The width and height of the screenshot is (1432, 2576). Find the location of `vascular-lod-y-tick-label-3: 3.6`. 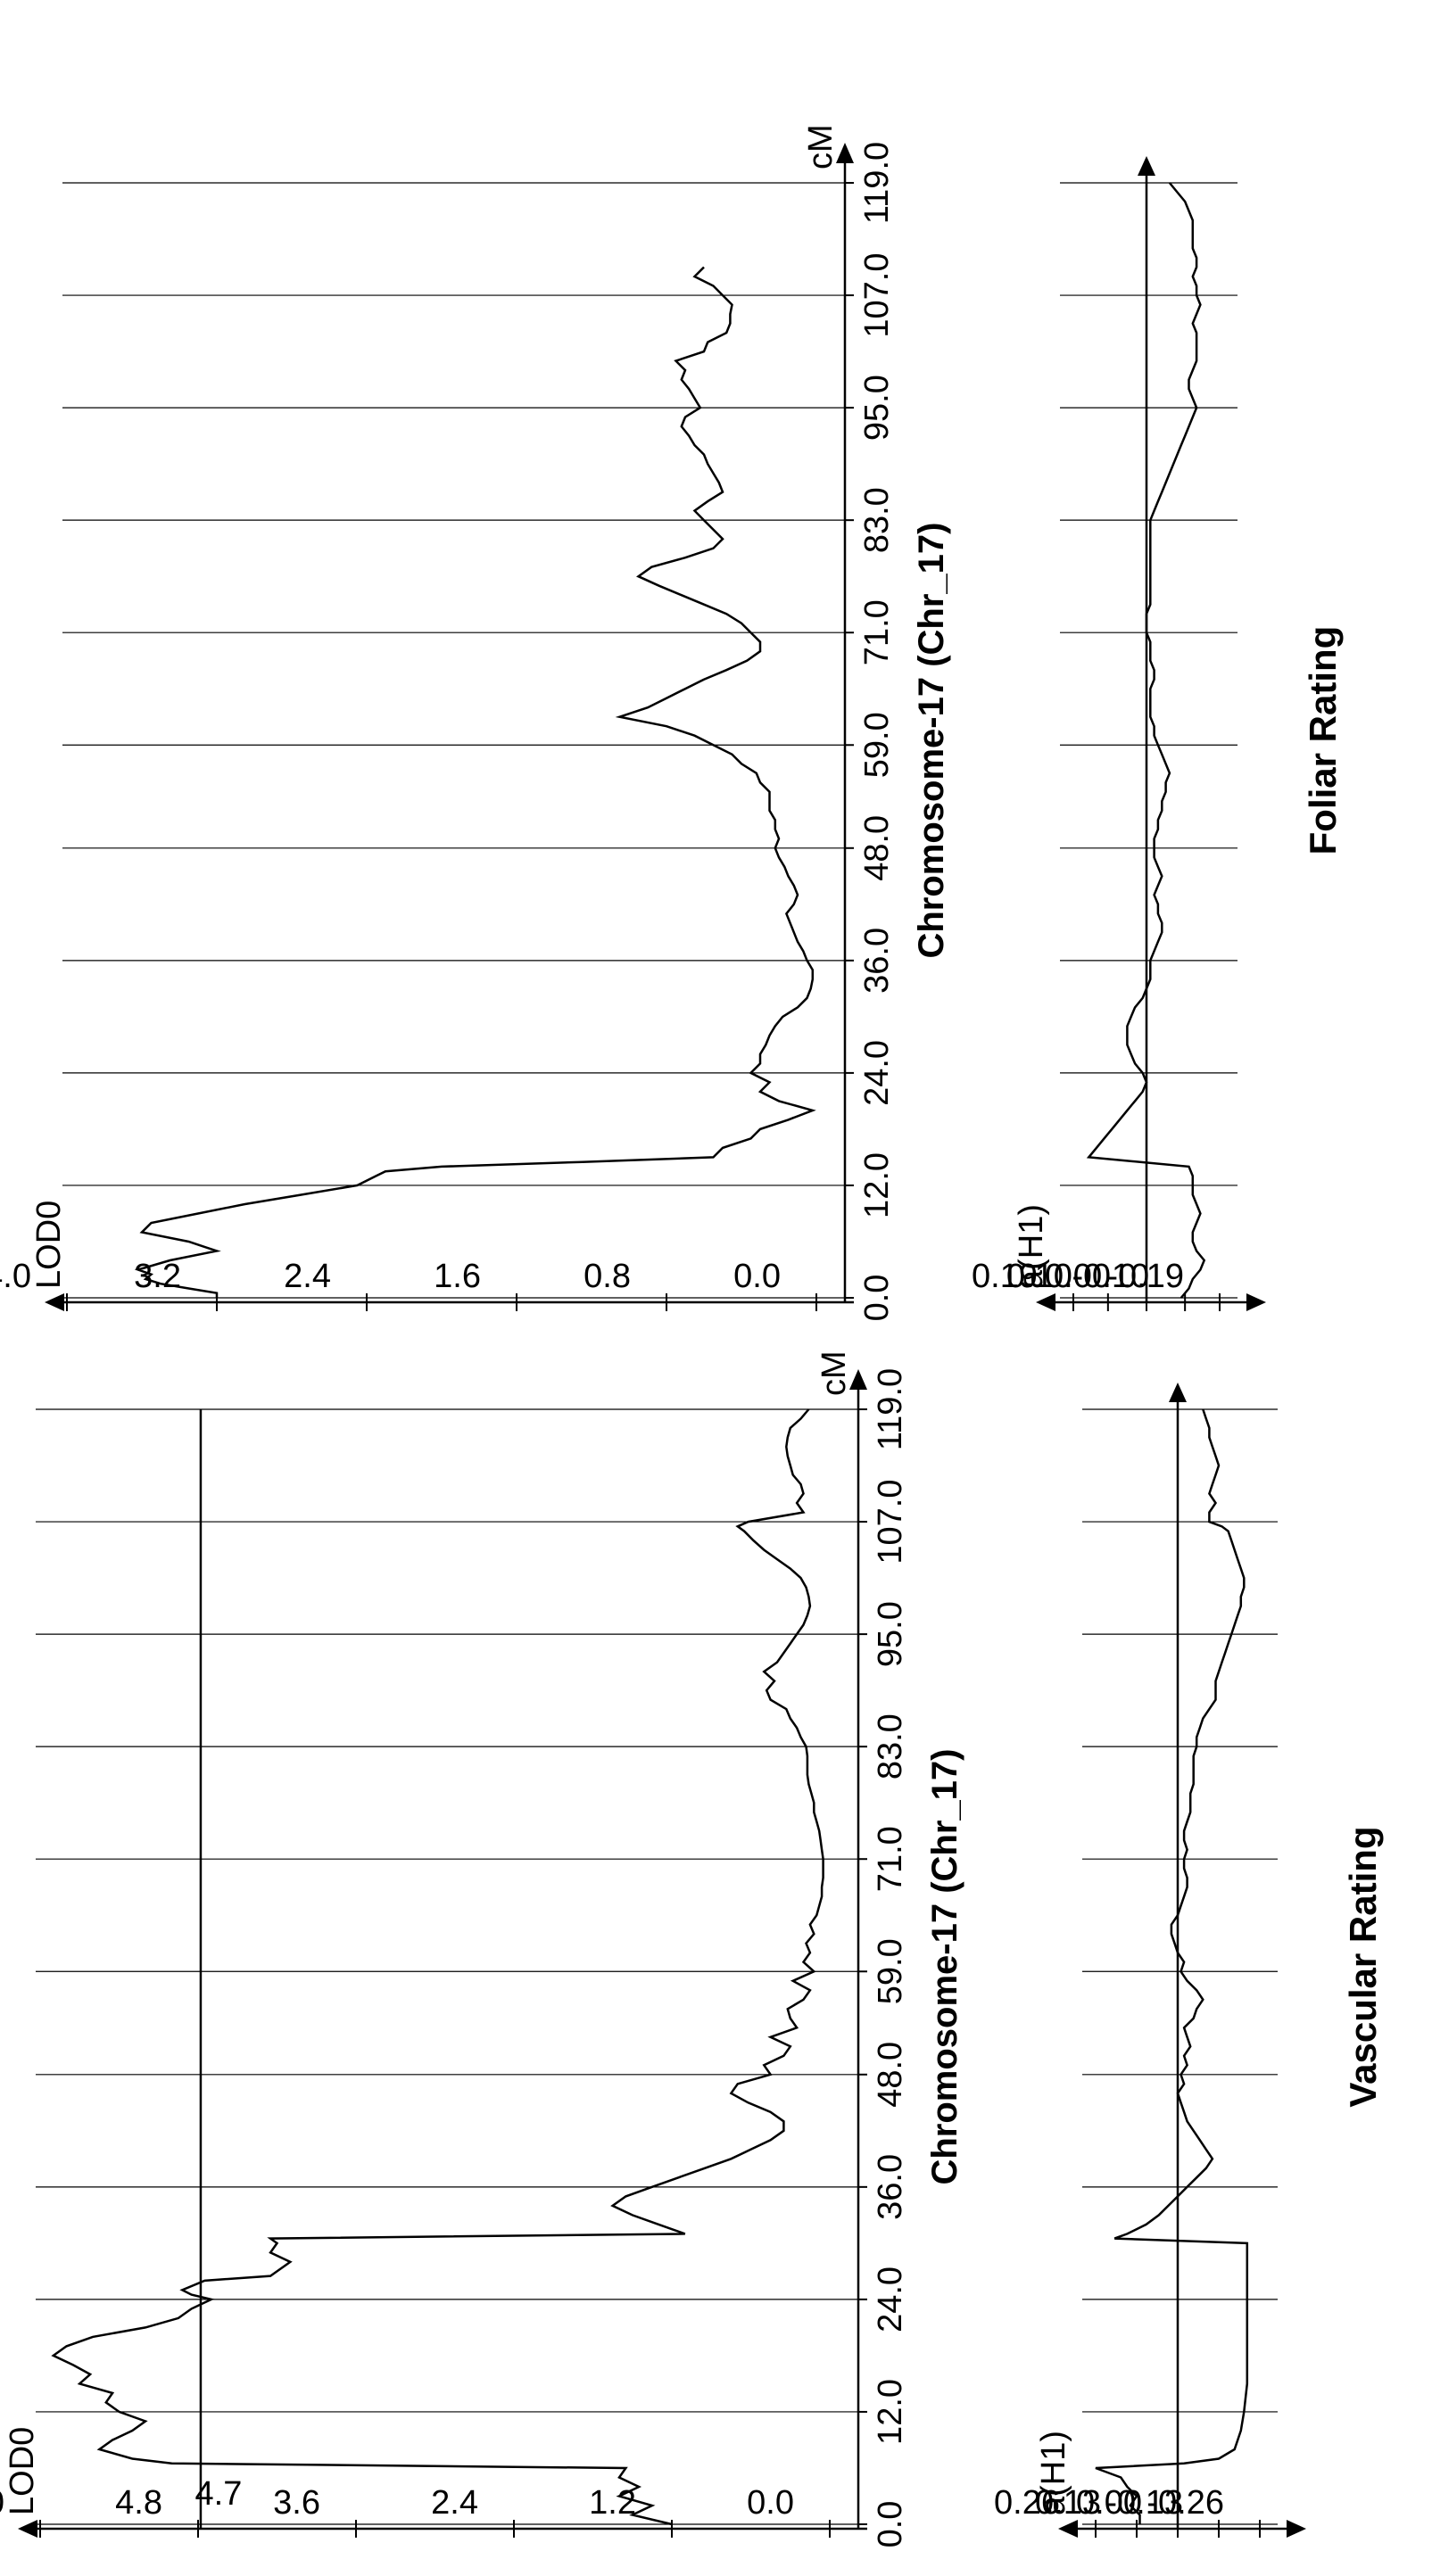

vascular-lod-y-tick-label-3: 3.6 is located at coordinates (296, 2503).